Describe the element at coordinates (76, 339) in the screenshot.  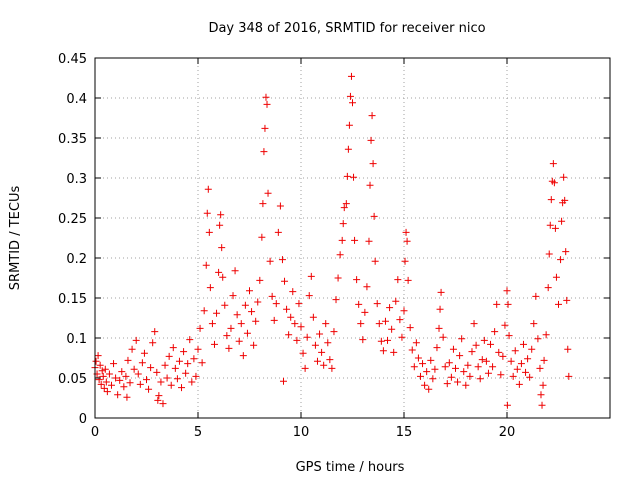
I see `y-tick-label: 0.1` at that location.